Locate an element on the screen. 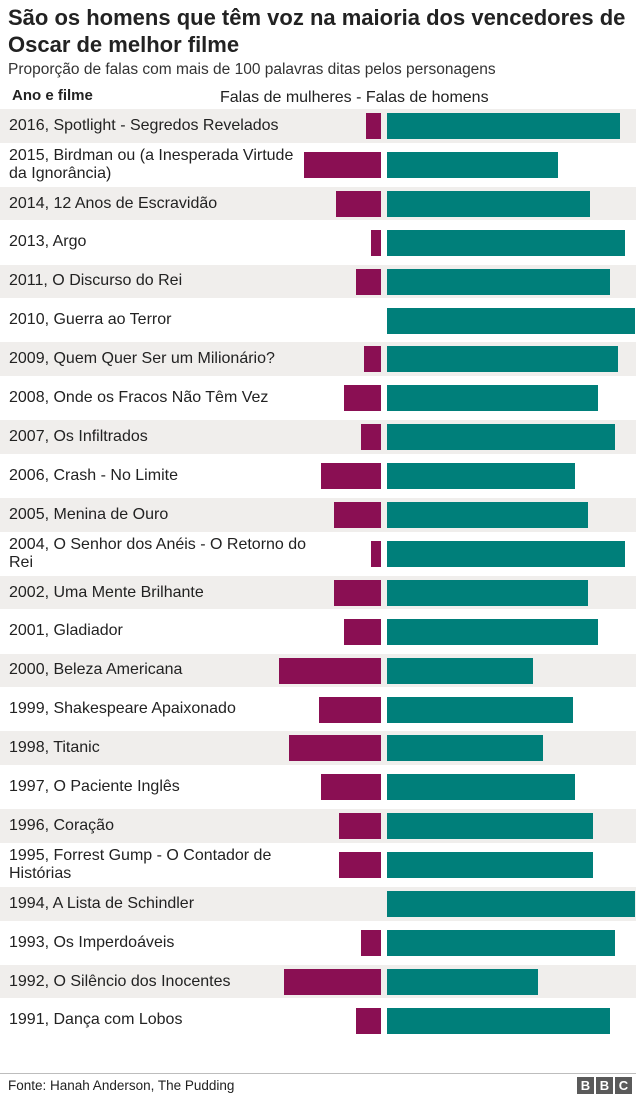 This screenshot has height=1120, width=640. film-label: 2013, Argo is located at coordinates (48, 242).